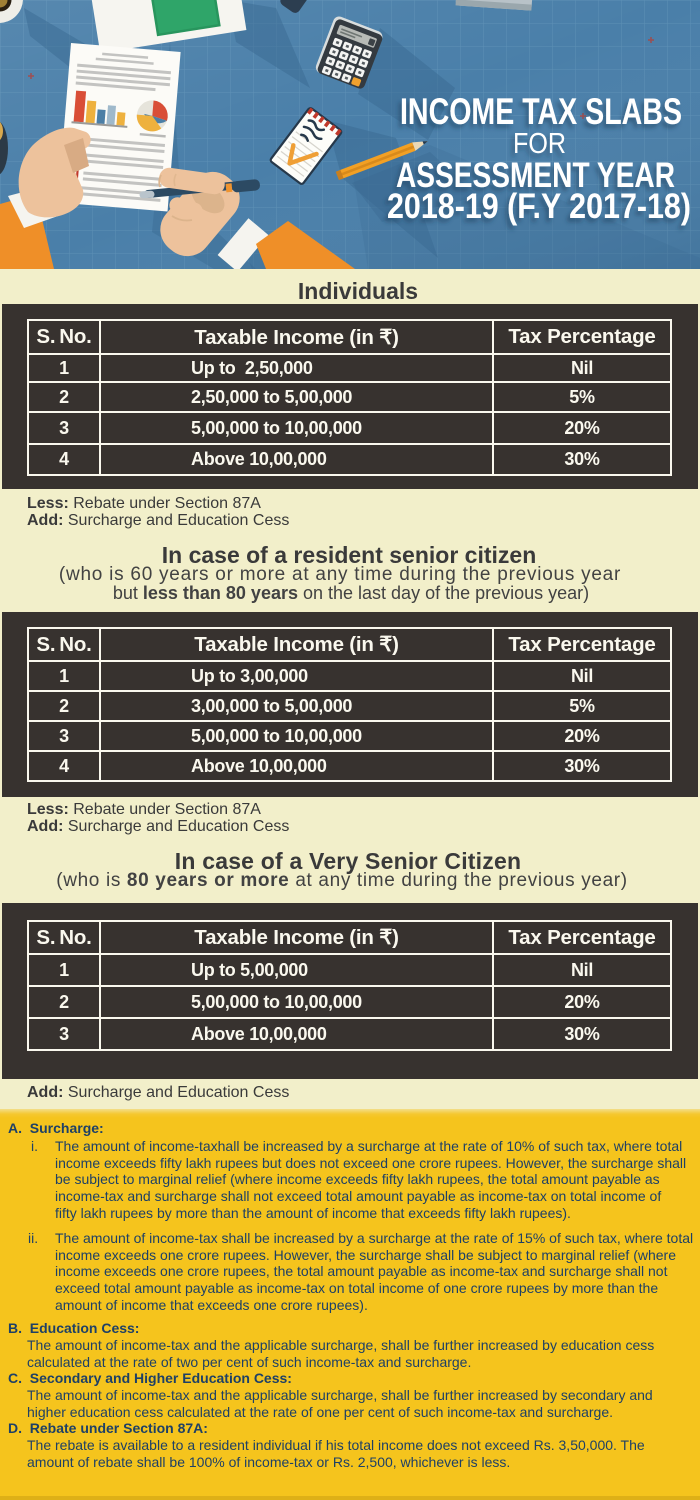  I want to click on svg-text: 2018-19 (F.Y 2017-18), so click(539, 206).